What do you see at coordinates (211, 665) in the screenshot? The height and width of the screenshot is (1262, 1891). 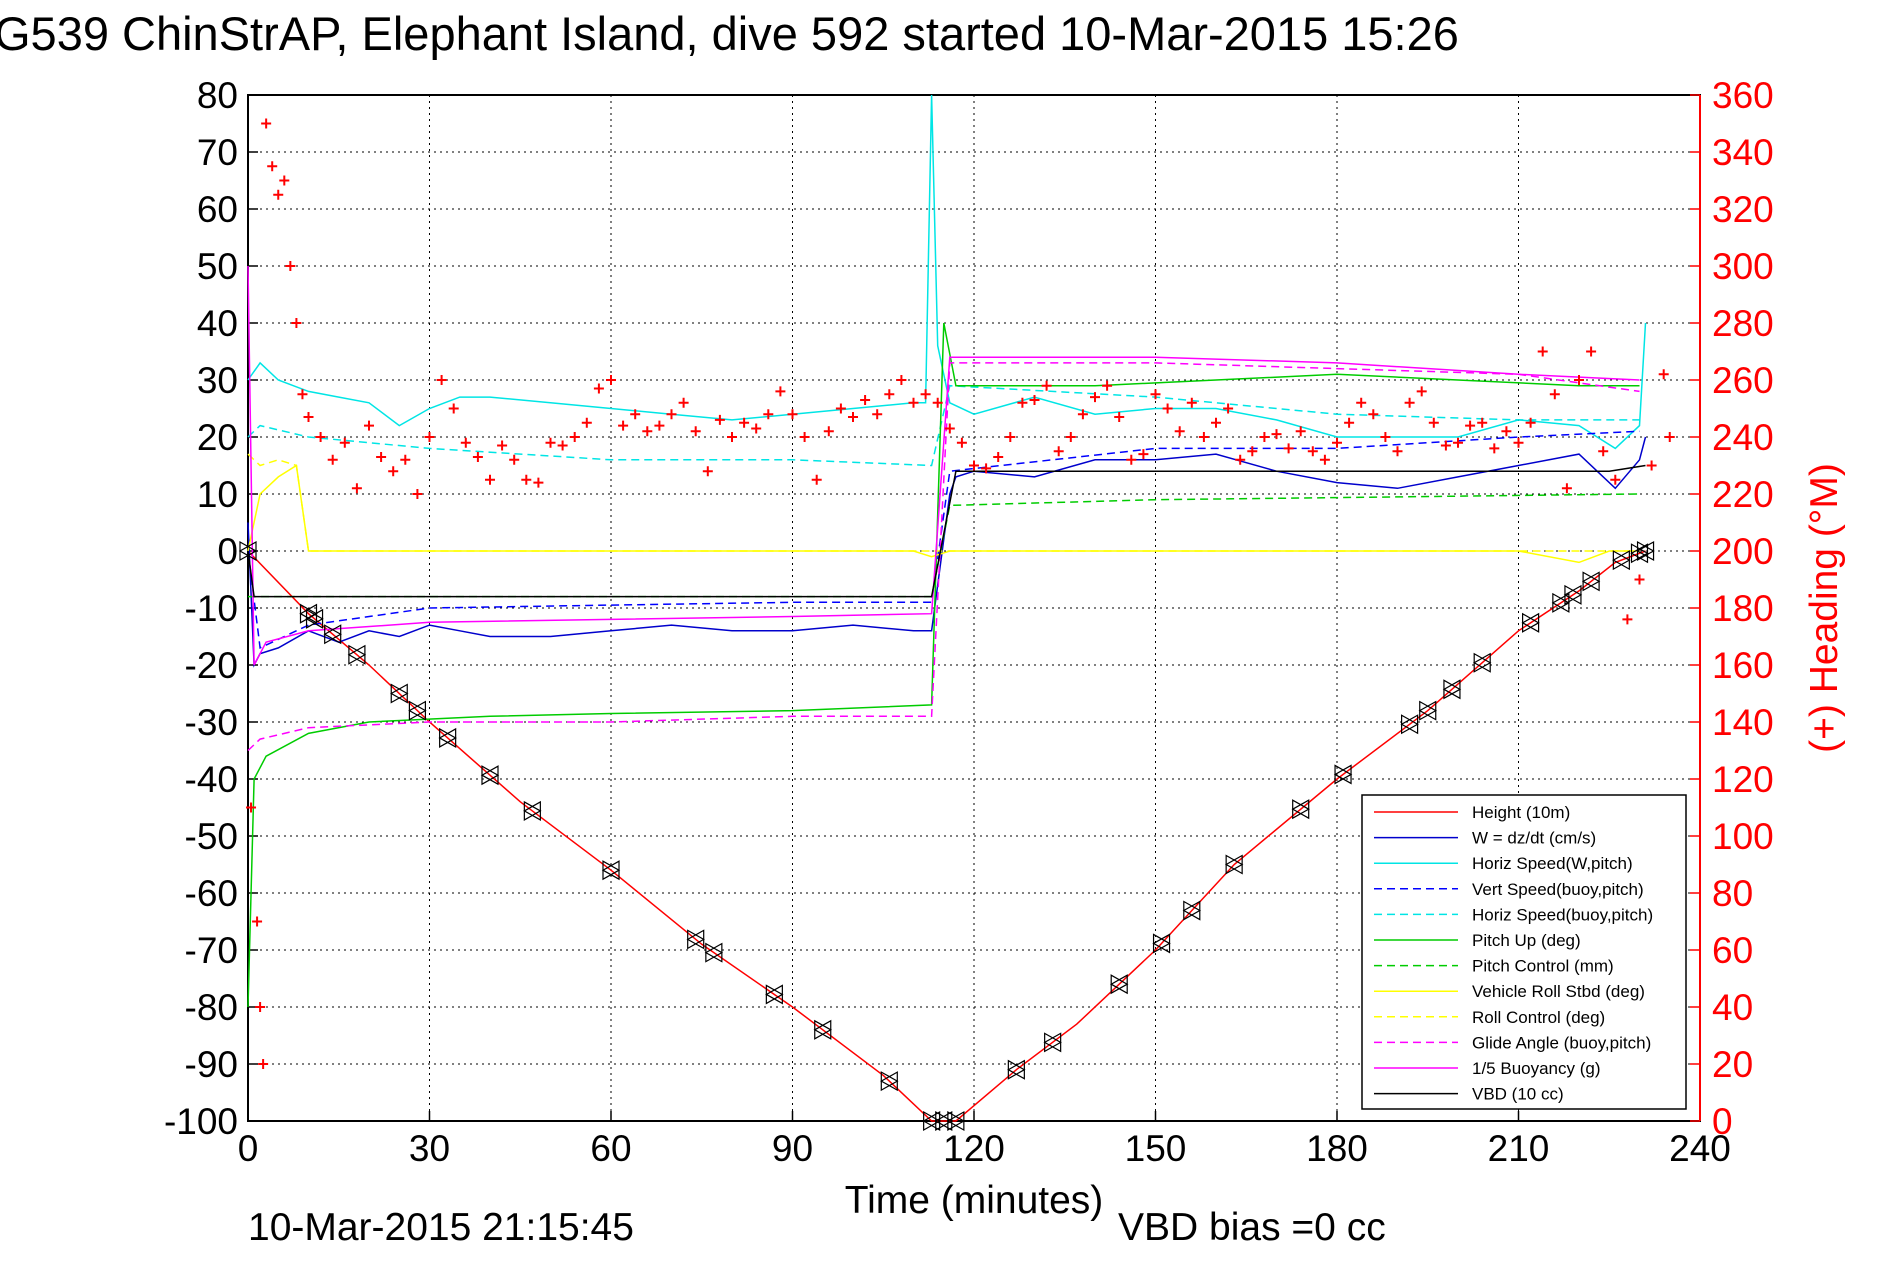 I see `y-left-tick-label: -20` at bounding box center [211, 665].